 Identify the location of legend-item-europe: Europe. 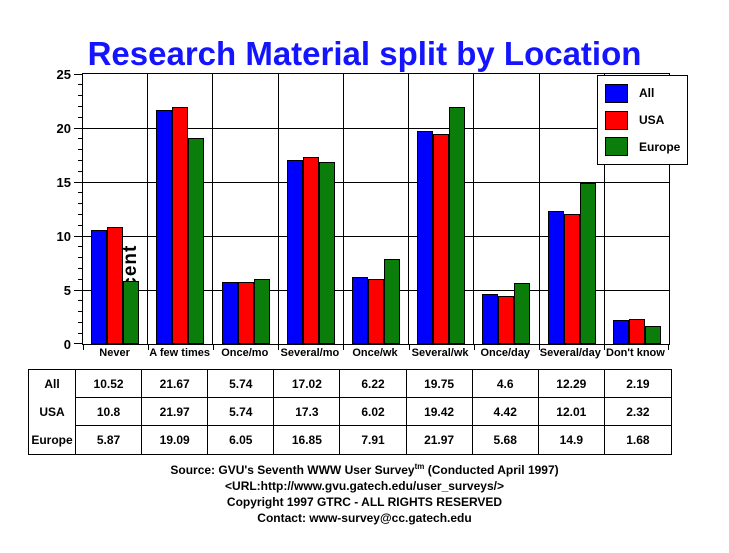
(646, 147).